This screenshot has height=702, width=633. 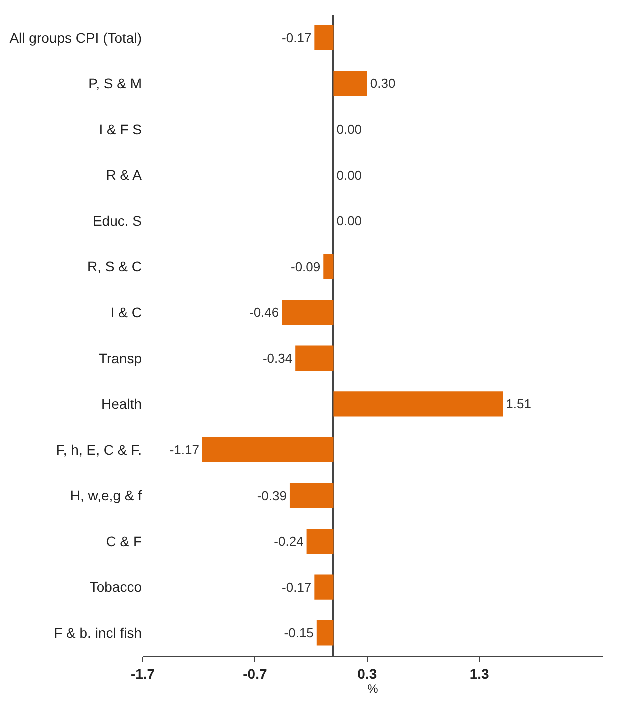 I want to click on x-axis-title: %, so click(x=373, y=689).